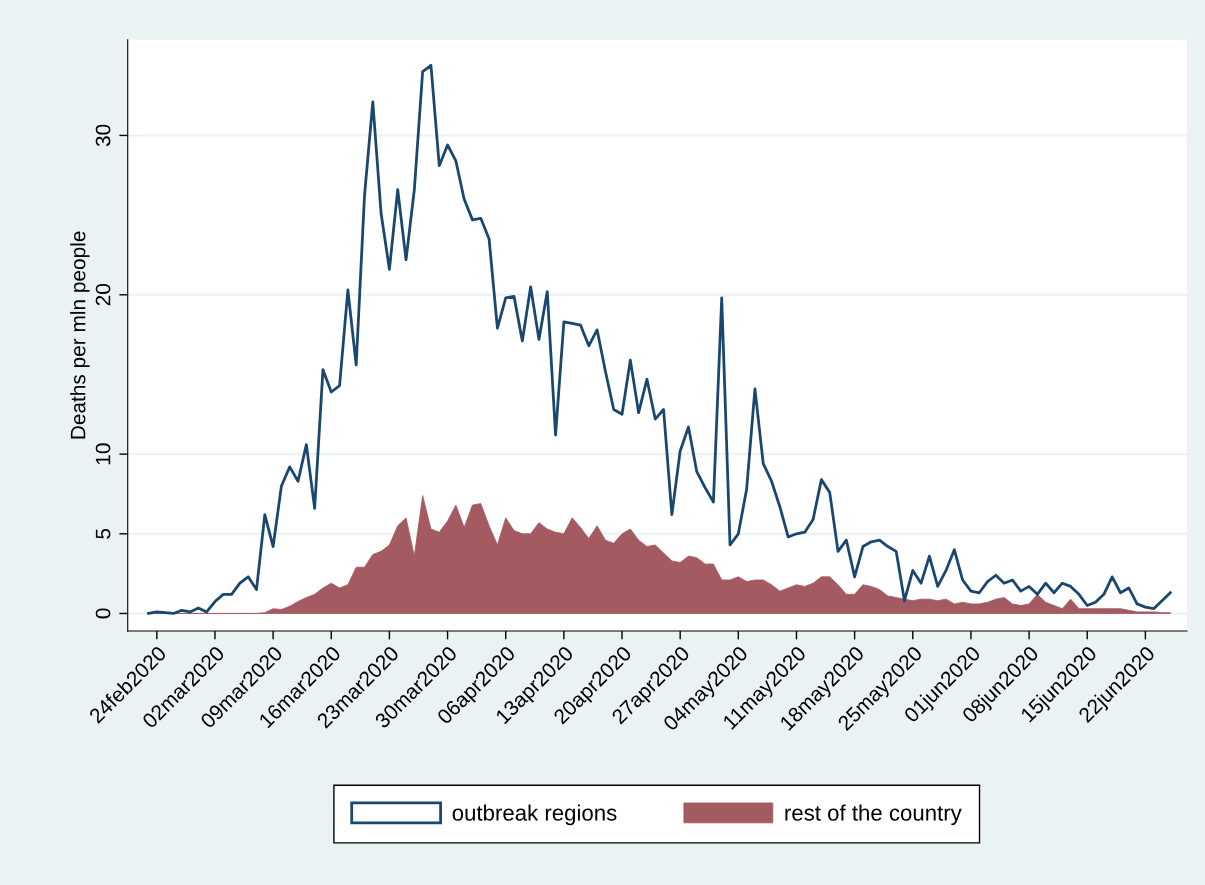 The width and height of the screenshot is (1205, 885). Describe the element at coordinates (103, 533) in the screenshot. I see `y-tick-label: 5` at that location.